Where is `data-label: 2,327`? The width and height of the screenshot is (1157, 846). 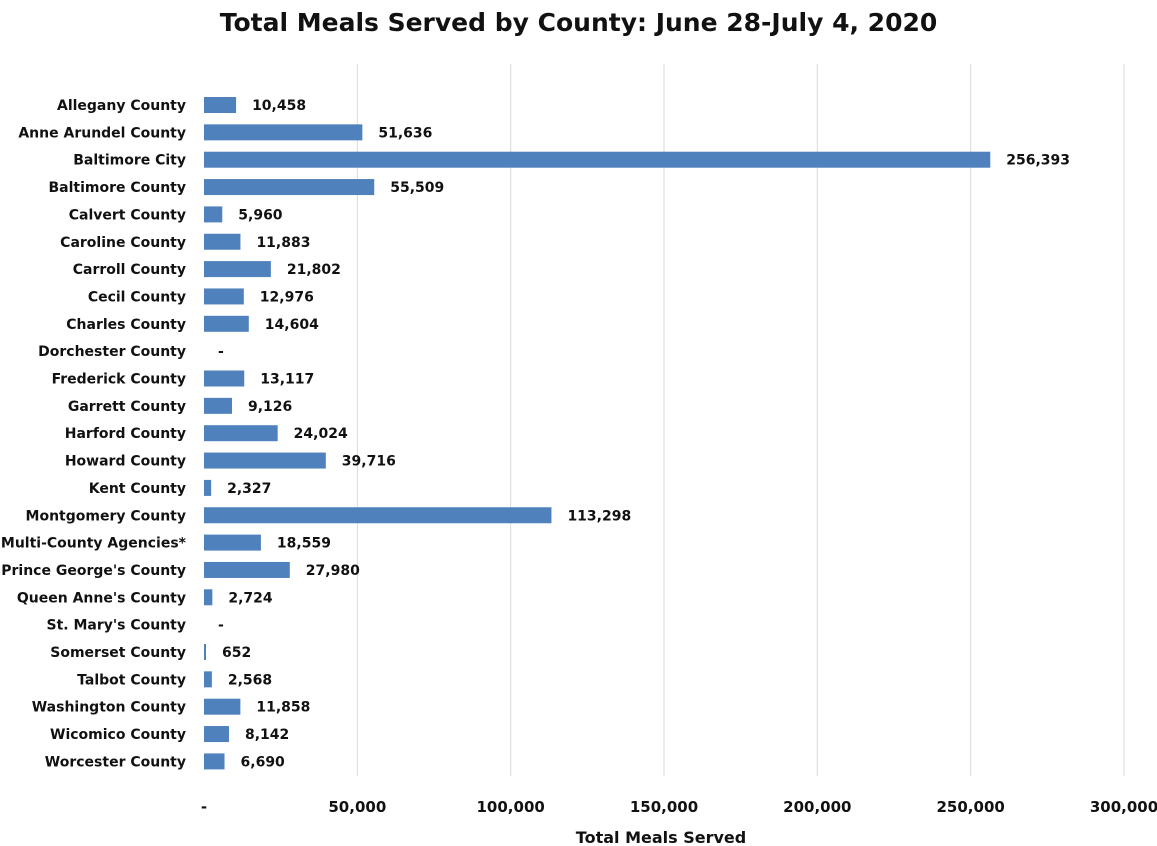
data-label: 2,327 is located at coordinates (249, 489).